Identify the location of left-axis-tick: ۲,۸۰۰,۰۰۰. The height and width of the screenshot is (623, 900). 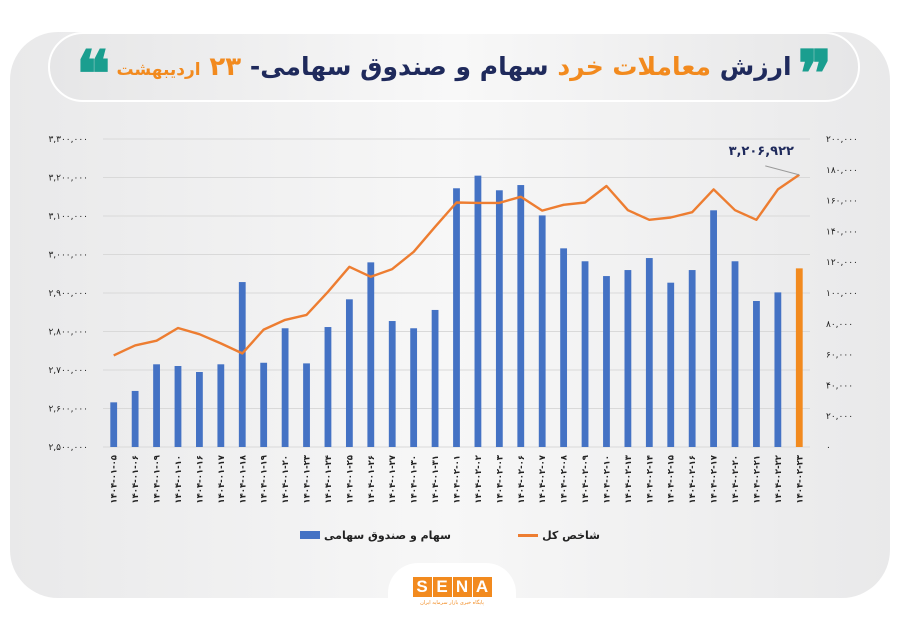
(68, 333).